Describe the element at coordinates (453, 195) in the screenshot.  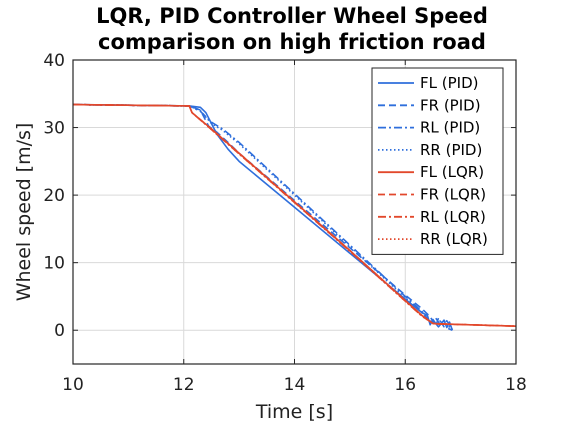
I see `legend-label: FR (LQR)` at that location.